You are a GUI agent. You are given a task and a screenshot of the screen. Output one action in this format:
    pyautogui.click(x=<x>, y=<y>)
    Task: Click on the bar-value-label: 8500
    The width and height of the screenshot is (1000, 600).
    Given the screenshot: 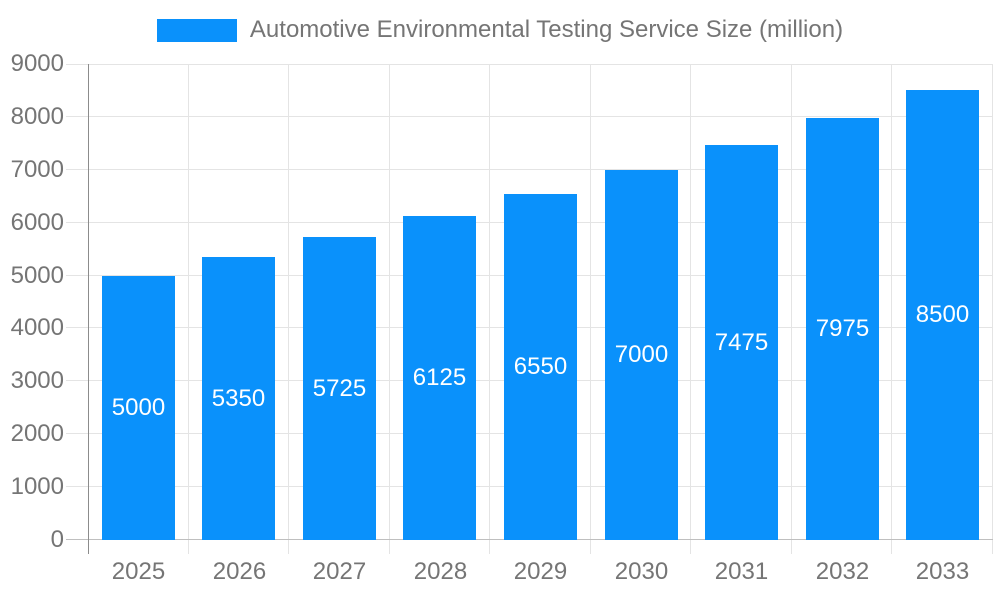 What is the action you would take?
    pyautogui.click(x=942, y=314)
    